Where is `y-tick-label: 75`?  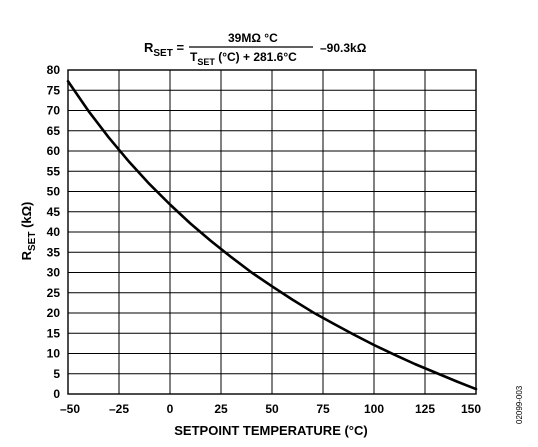
y-tick-label: 75 is located at coordinates (54, 90).